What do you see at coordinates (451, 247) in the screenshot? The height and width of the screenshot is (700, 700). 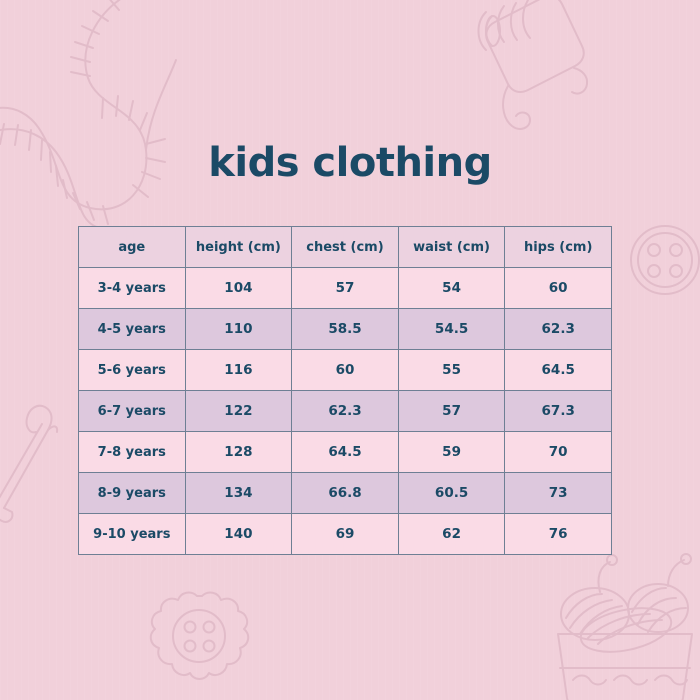 I see `column-header-waist: waist (cm)` at bounding box center [451, 247].